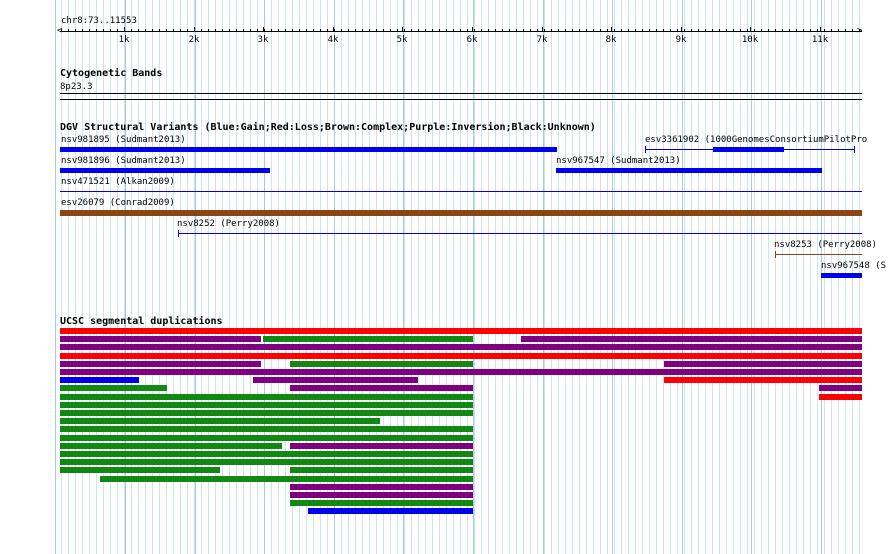  Describe the element at coordinates (618, 161) in the screenshot. I see `dgv-label-nsv967547: nsv967547 (Sudmant2013)` at that location.